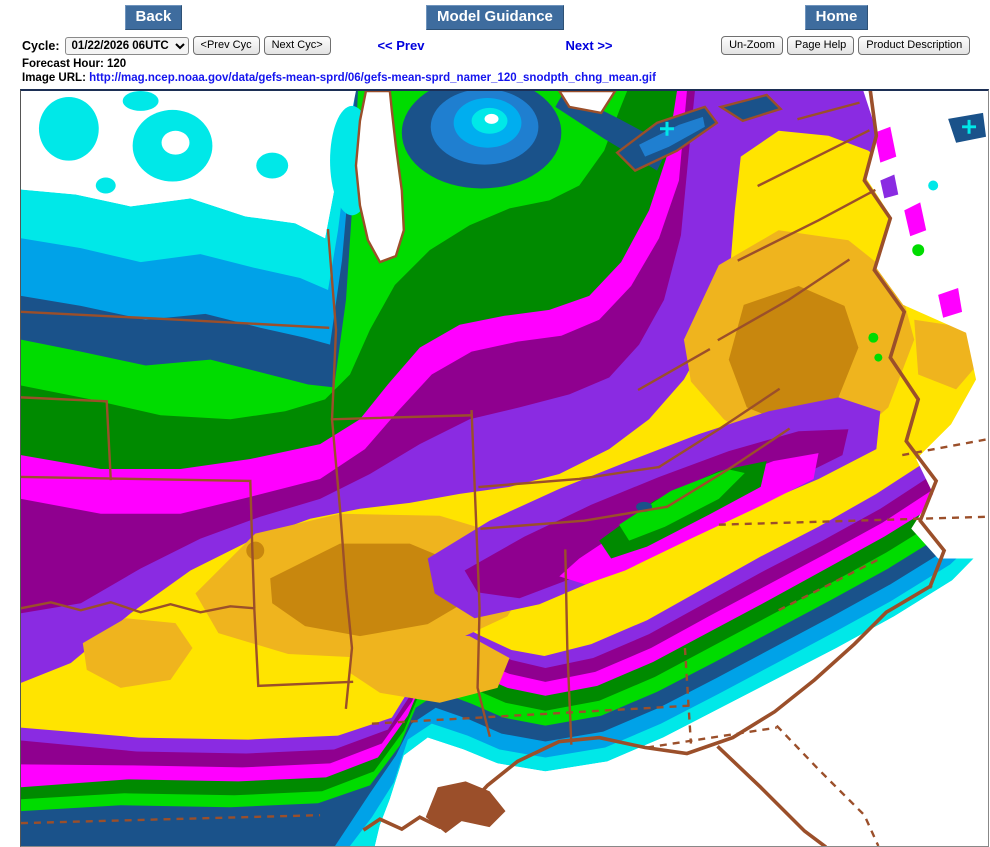 This screenshot has height=847, width=990. What do you see at coordinates (750, 108) in the screenshot?
I see `lake-ontario` at bounding box center [750, 108].